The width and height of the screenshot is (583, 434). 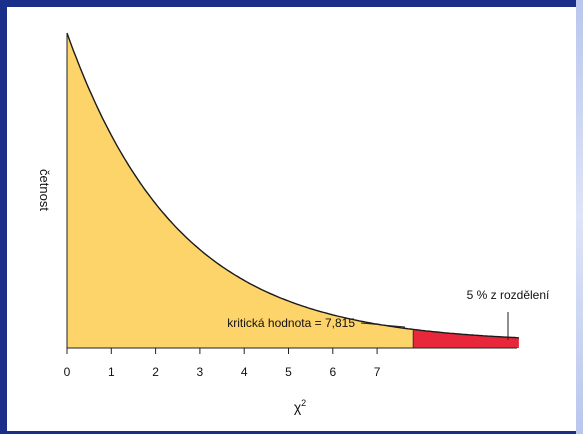 I want to click on tail-area-label: 5 % z rozdělení, so click(x=508, y=295).